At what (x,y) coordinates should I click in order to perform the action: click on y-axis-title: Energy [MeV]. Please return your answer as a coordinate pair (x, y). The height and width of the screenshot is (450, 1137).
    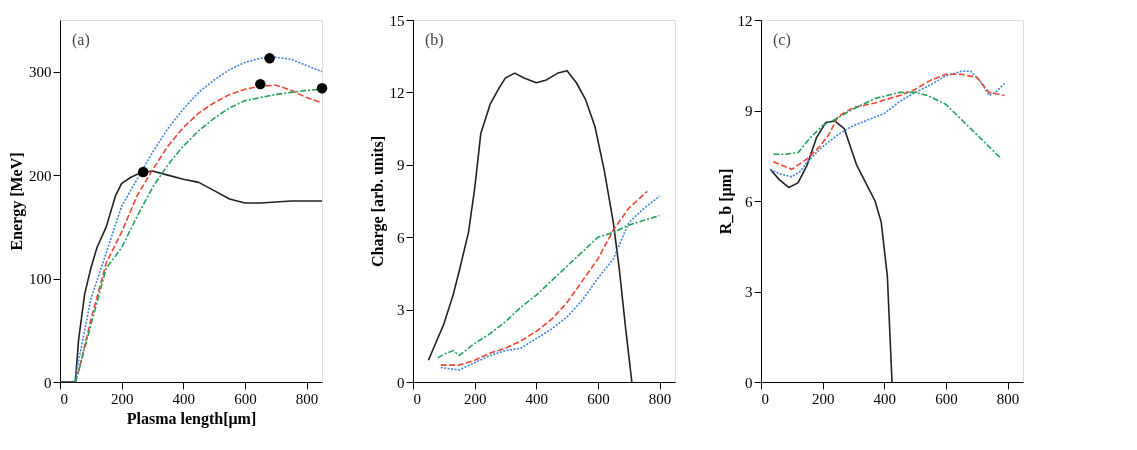
    Looking at the image, I should click on (17, 201).